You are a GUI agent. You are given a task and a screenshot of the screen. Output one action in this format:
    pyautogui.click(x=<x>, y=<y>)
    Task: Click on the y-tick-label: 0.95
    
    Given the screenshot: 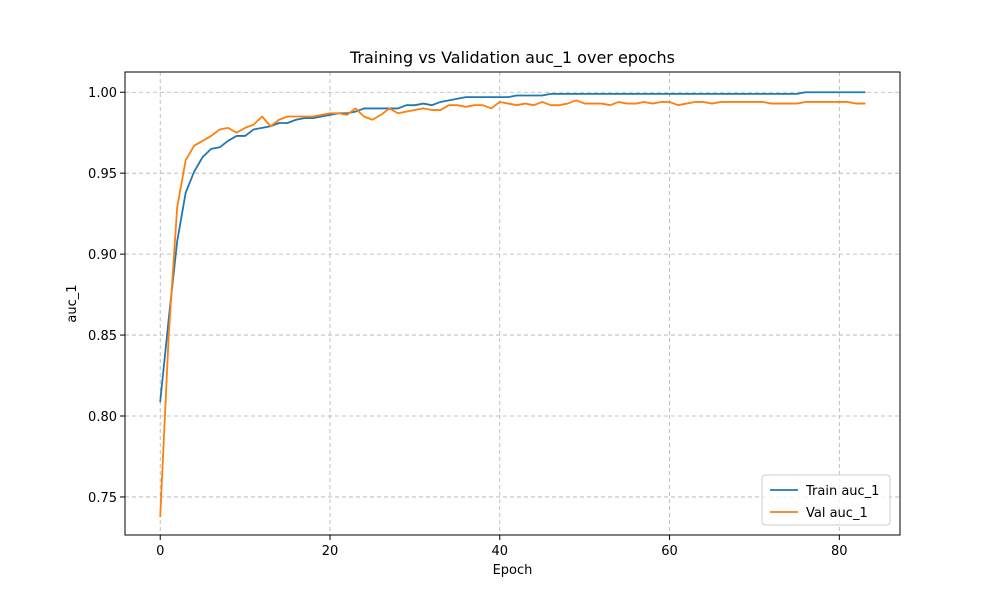 What is the action you would take?
    pyautogui.click(x=102, y=174)
    